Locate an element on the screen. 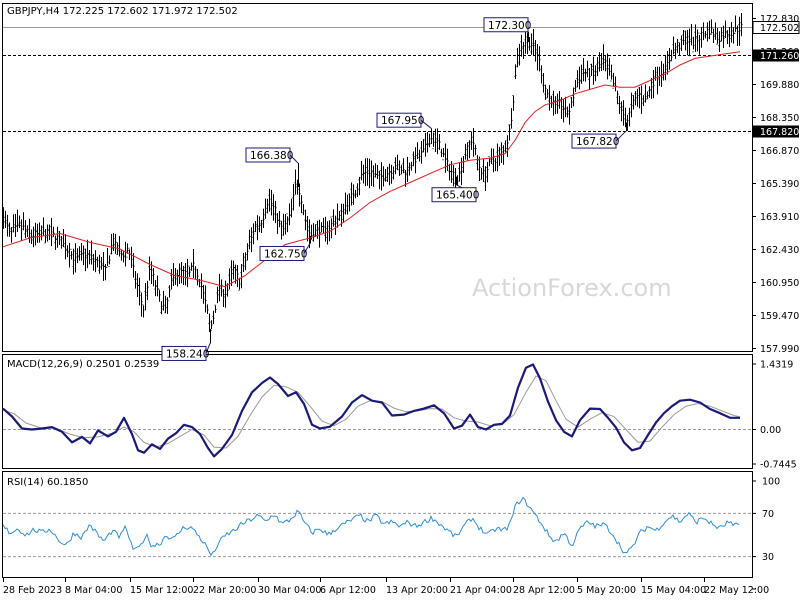 This screenshot has height=604, width=800. price-tick-label: 165.390 is located at coordinates (779, 184).